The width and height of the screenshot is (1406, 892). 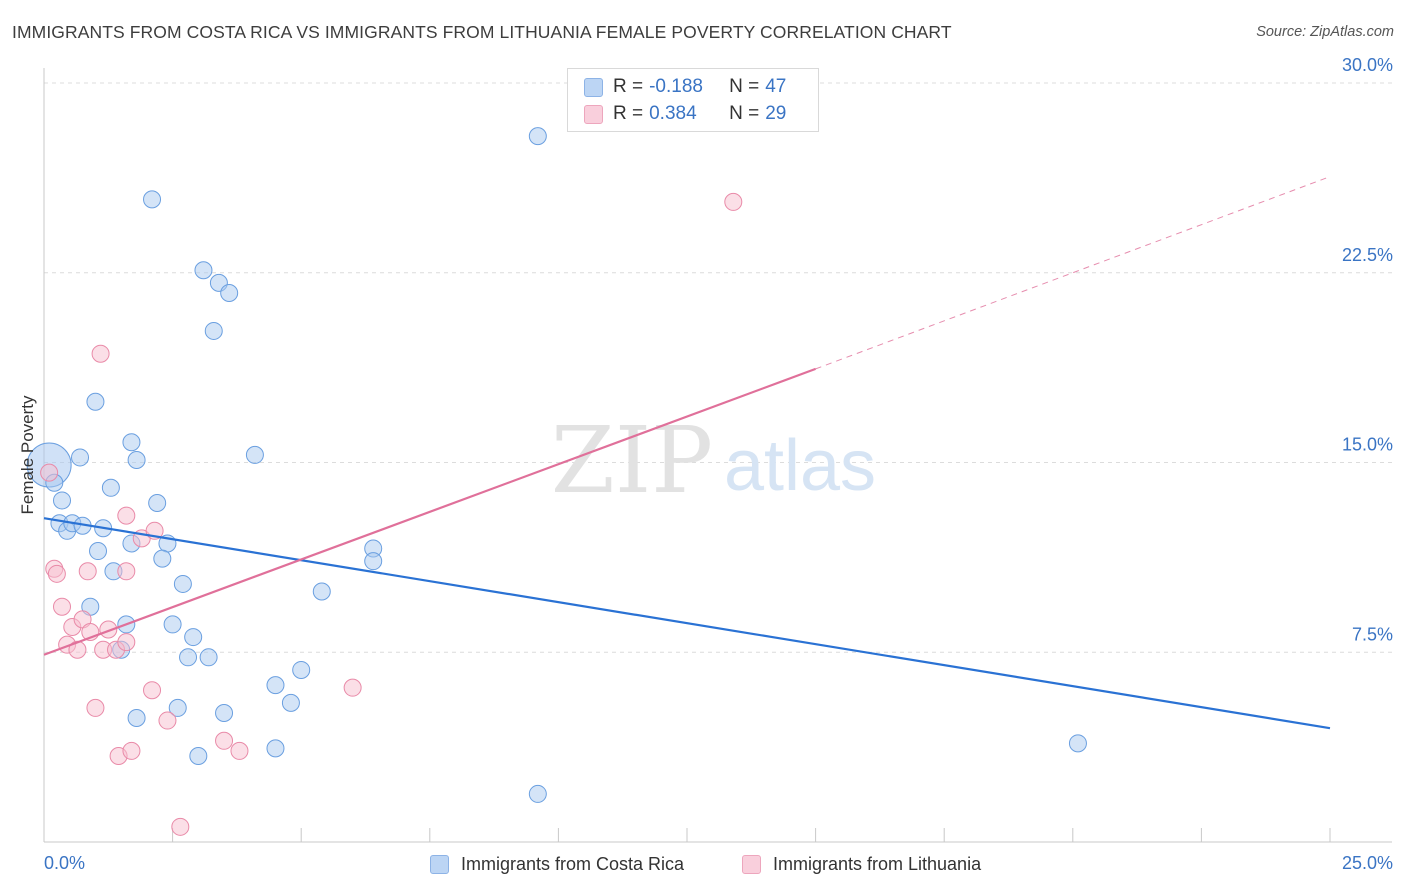 I want to click on bottom-legend-label-costa-rica: Immigrants from Costa Rica, so click(x=573, y=863).